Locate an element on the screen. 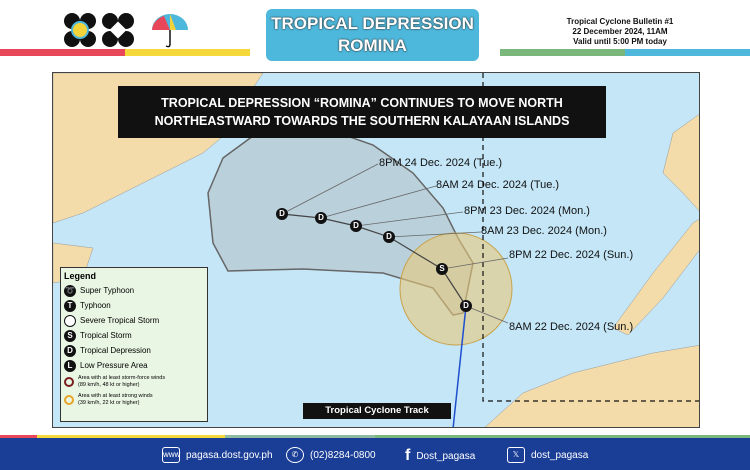 The width and height of the screenshot is (750, 470). phone-icon: ✆ is located at coordinates (295, 455).